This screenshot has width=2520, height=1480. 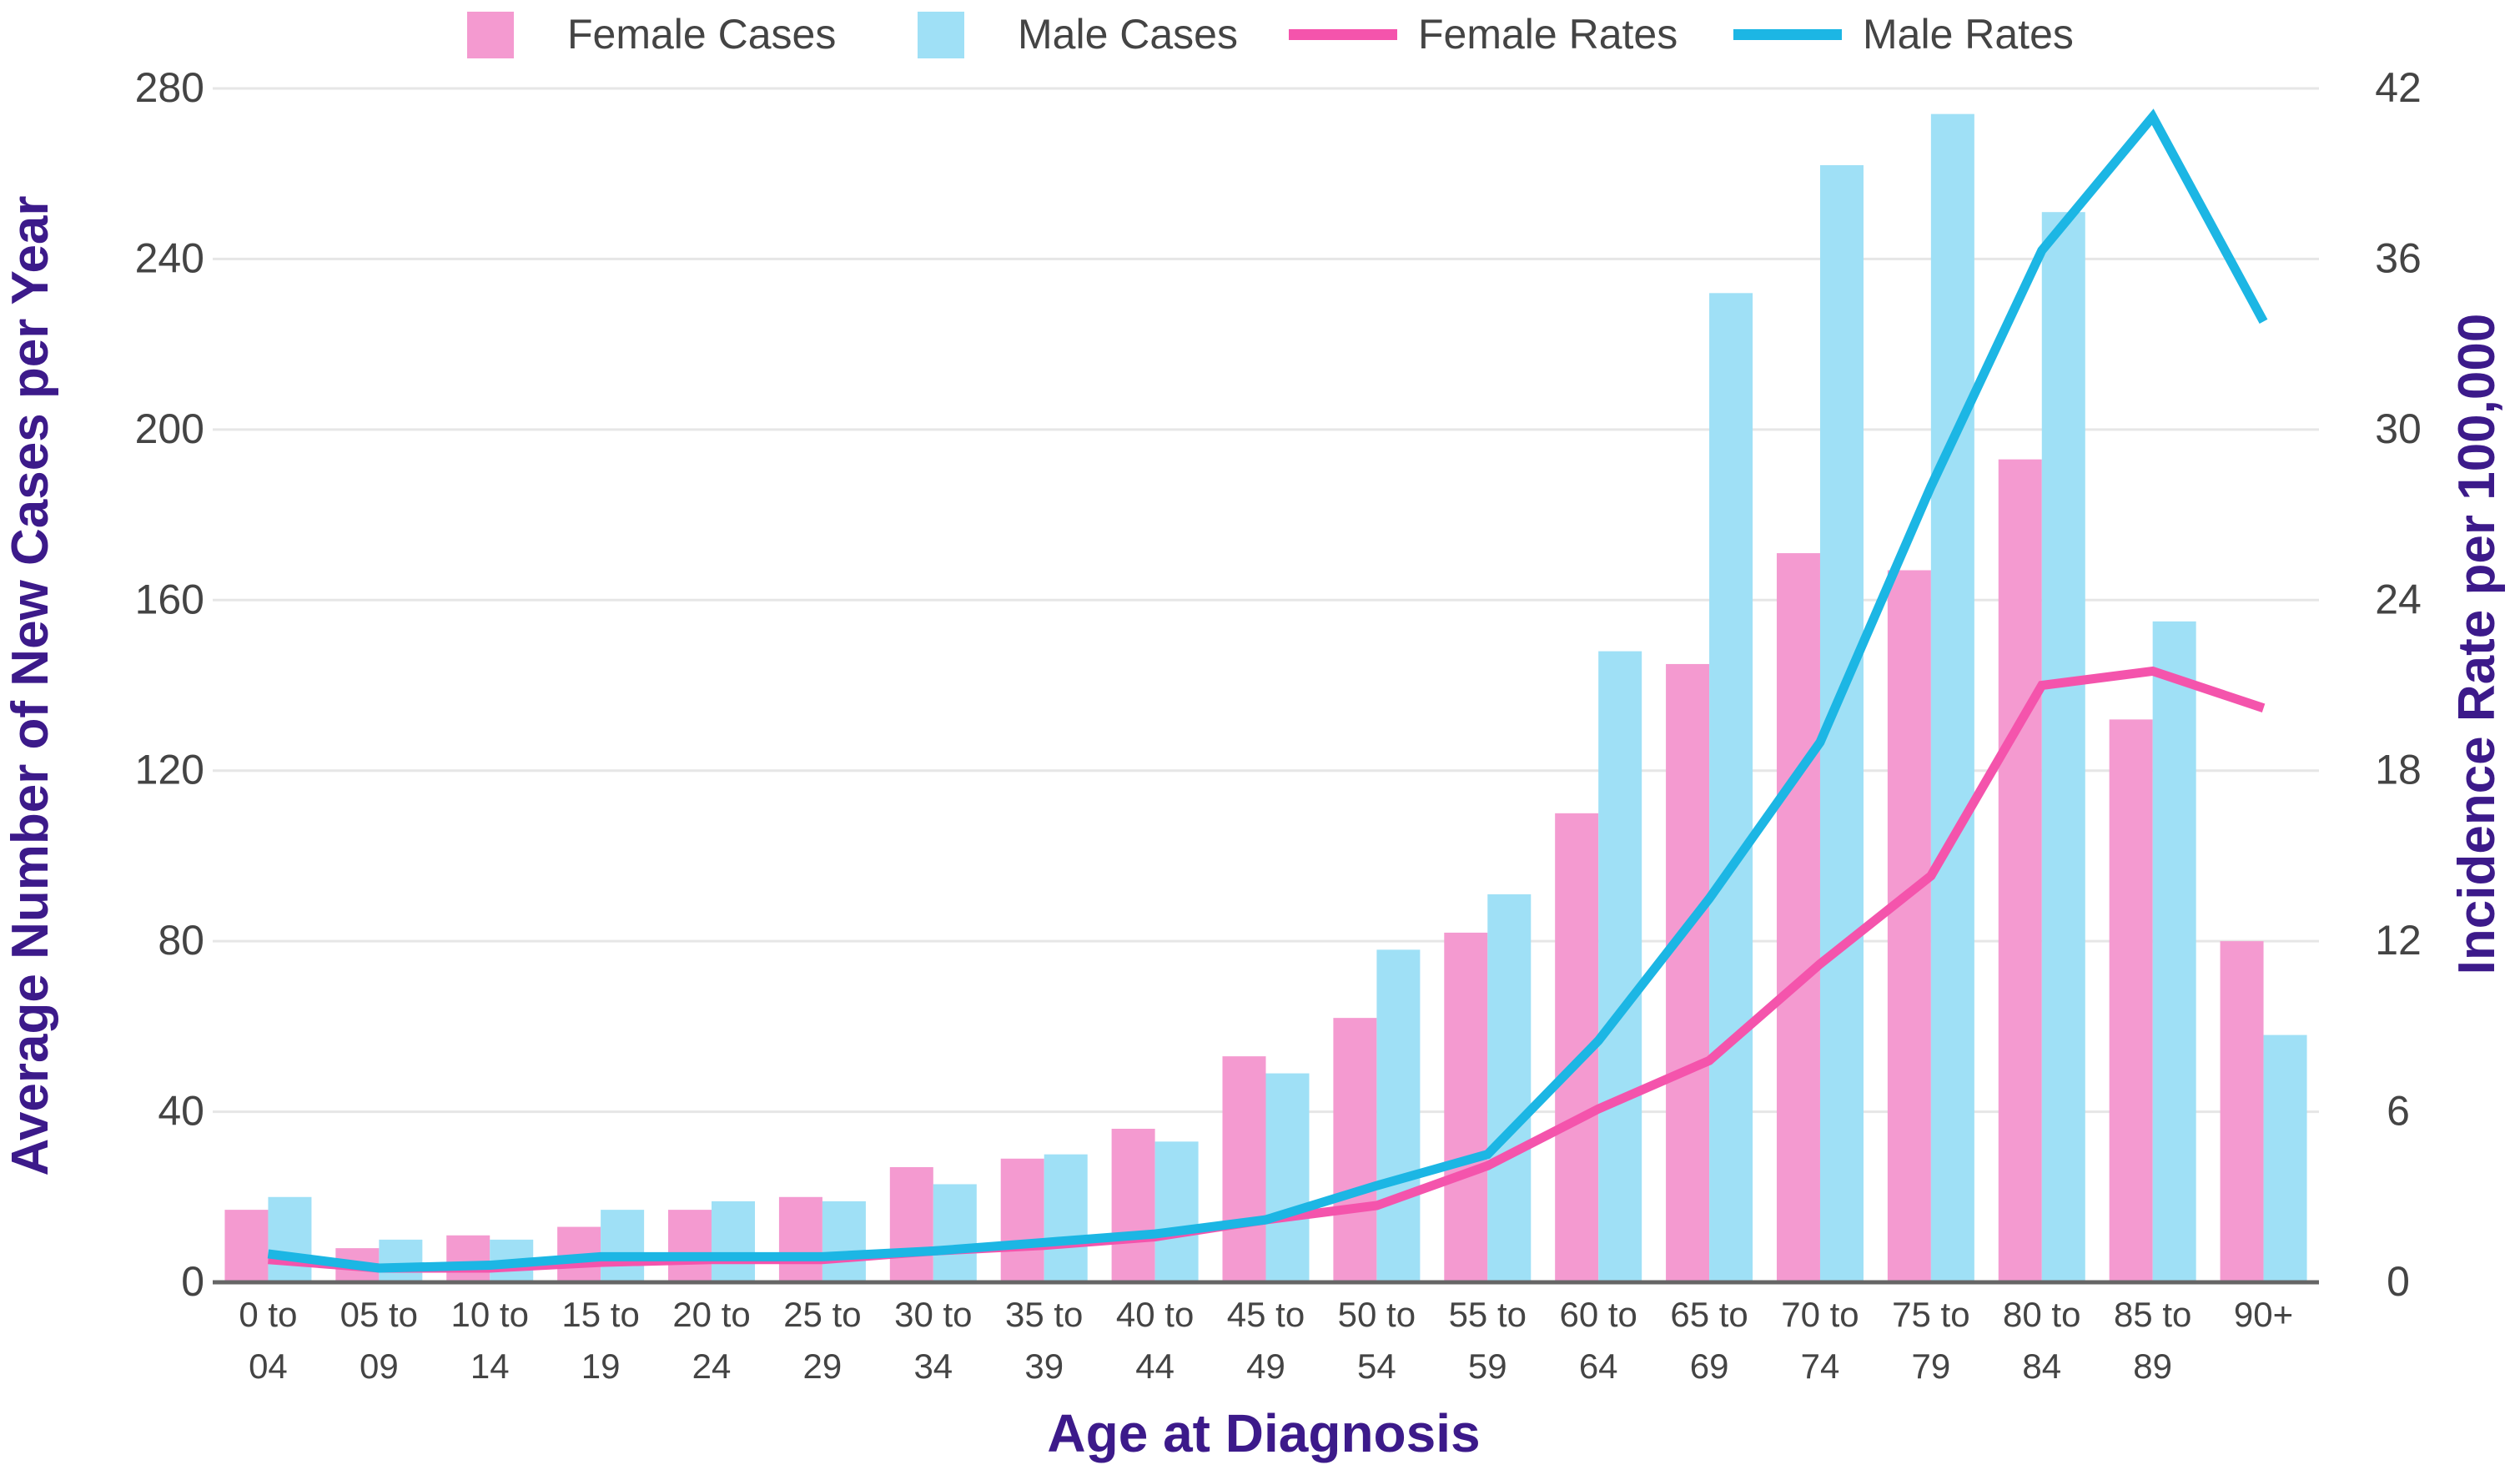 I want to click on y-left-tick-1: 40, so click(x=181, y=1111).